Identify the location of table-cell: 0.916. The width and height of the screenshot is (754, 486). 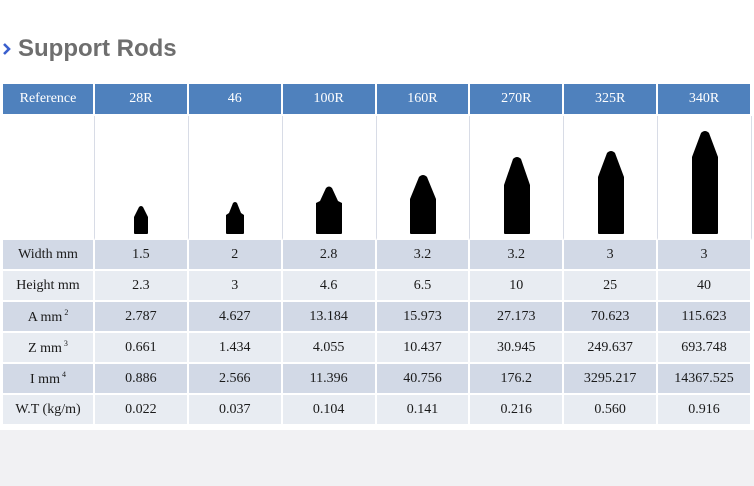
(705, 410).